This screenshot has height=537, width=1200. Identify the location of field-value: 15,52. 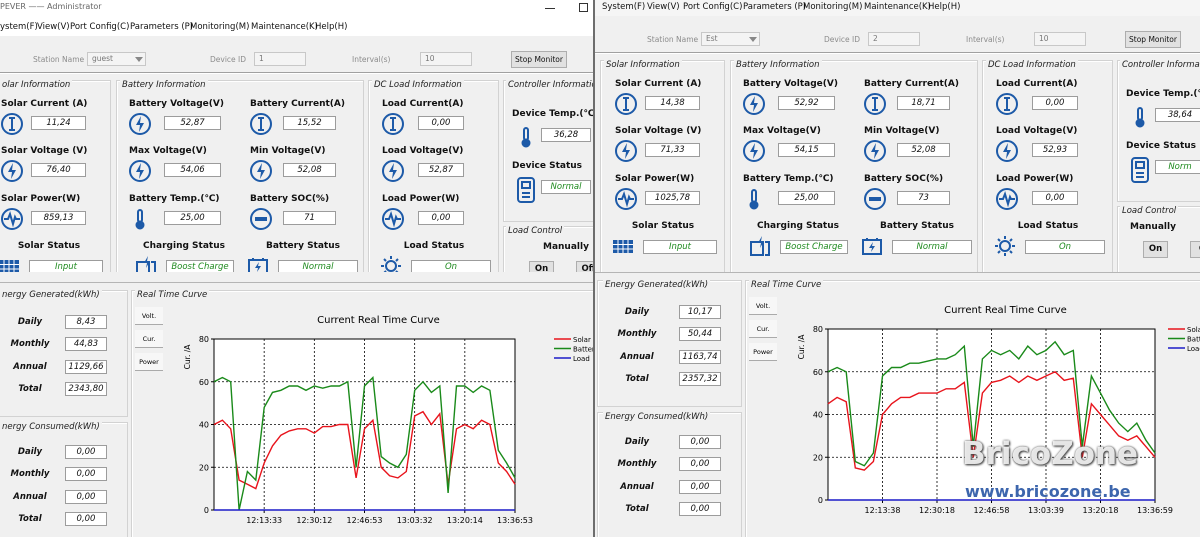
(309, 123).